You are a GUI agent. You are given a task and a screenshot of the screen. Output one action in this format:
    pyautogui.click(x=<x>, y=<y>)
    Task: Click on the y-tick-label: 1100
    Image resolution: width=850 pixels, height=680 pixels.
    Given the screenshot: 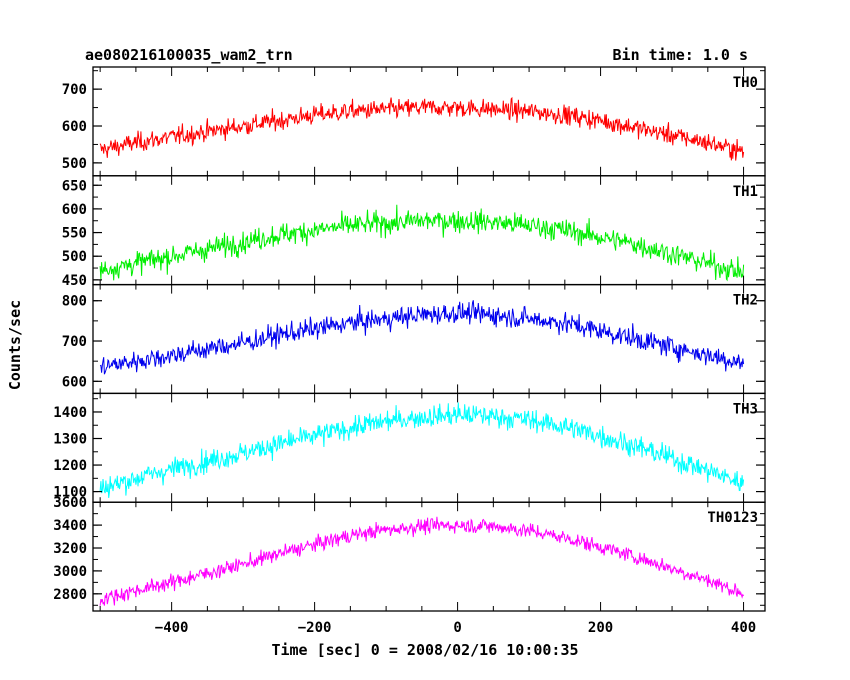 What is the action you would take?
    pyautogui.click(x=70, y=493)
    